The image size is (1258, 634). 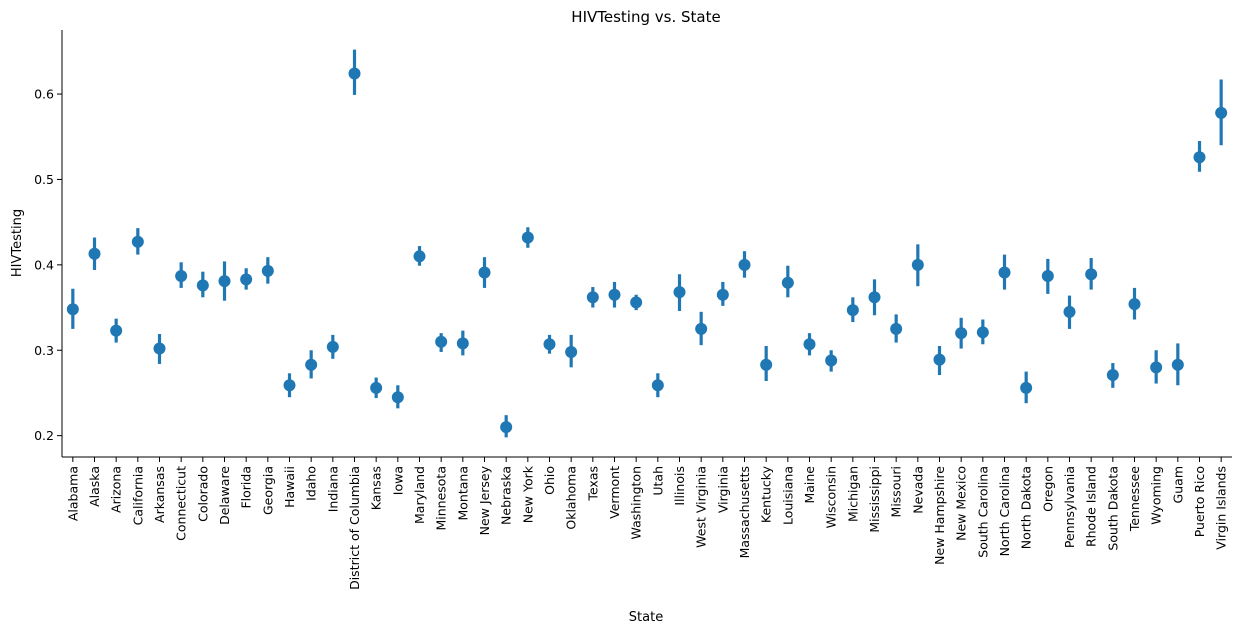 I want to click on x-tick-label: New Hampshire, so click(x=939, y=515).